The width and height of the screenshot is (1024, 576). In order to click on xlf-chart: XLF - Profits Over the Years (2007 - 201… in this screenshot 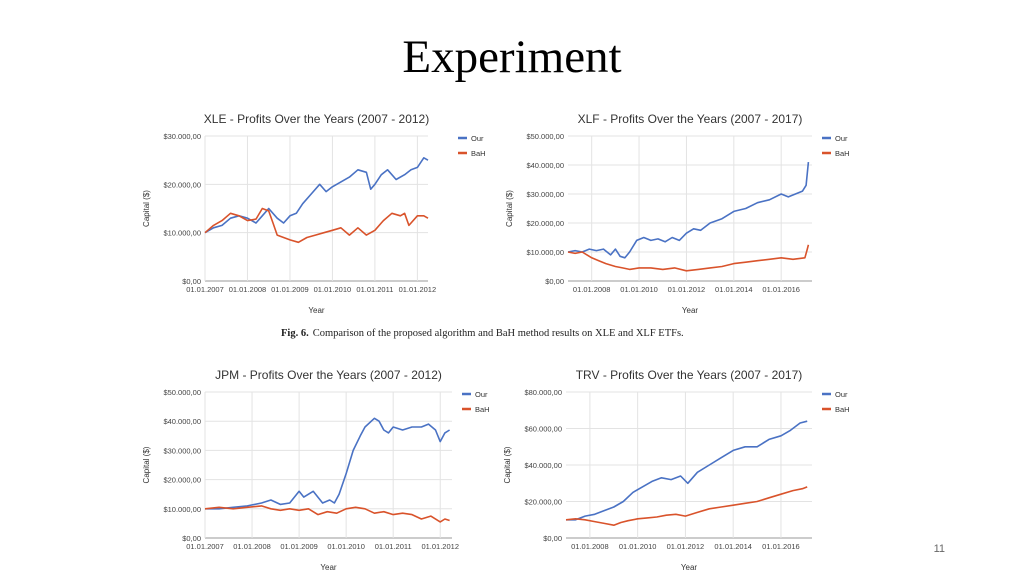, I will do `click(680, 212)`.